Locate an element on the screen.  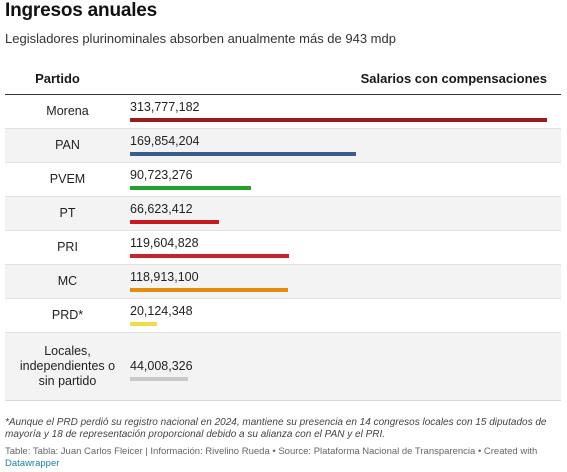
chart-title: Ingresos anuales is located at coordinates (81, 10).